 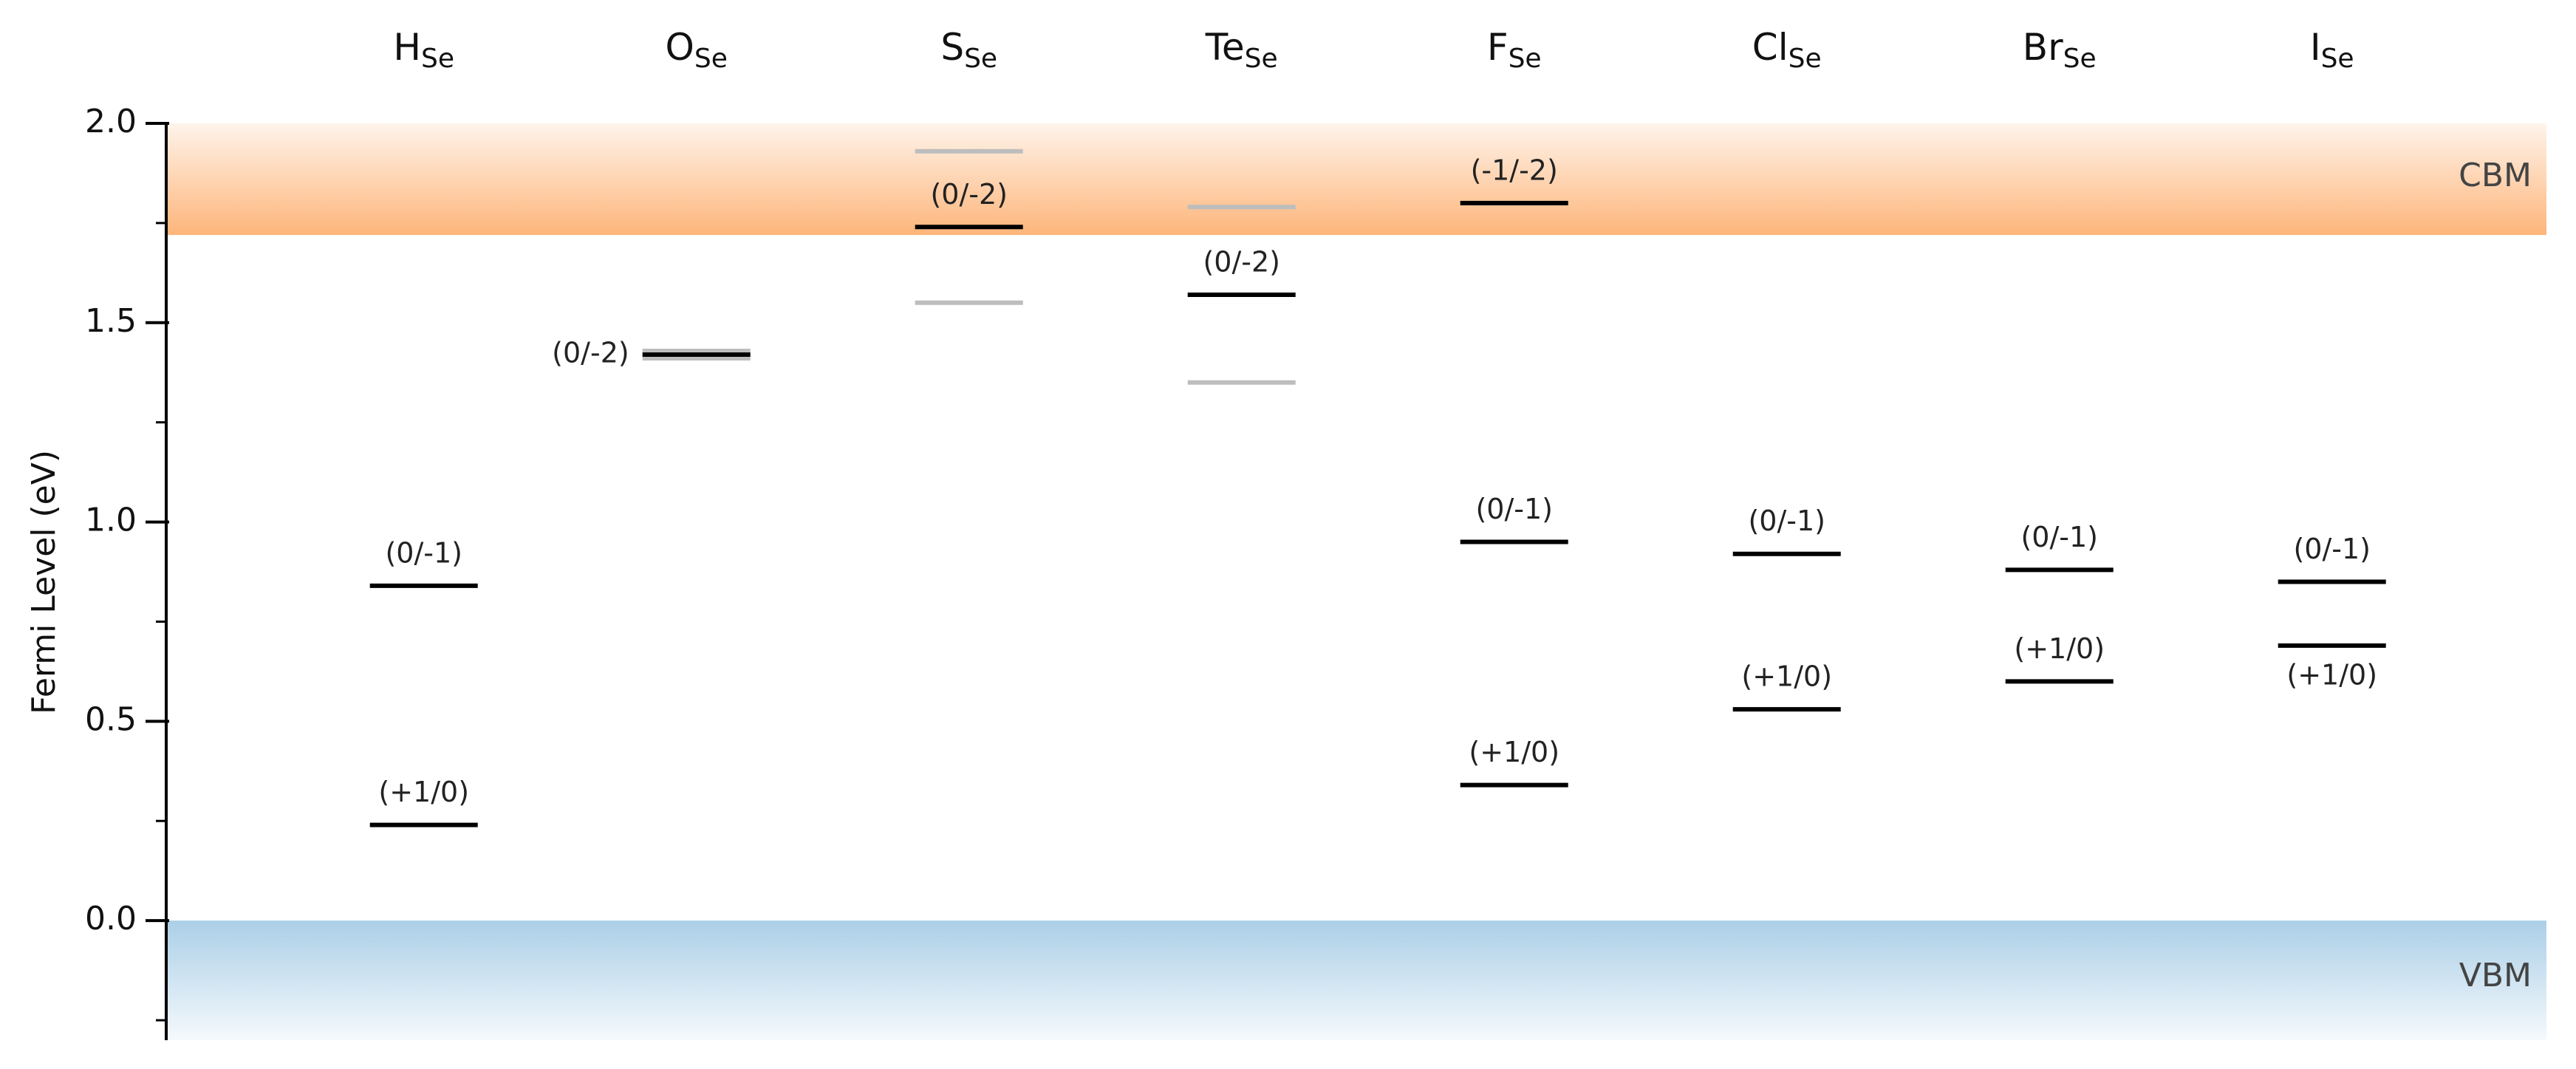 What do you see at coordinates (1356, 179) in the screenshot?
I see `cbm-band` at bounding box center [1356, 179].